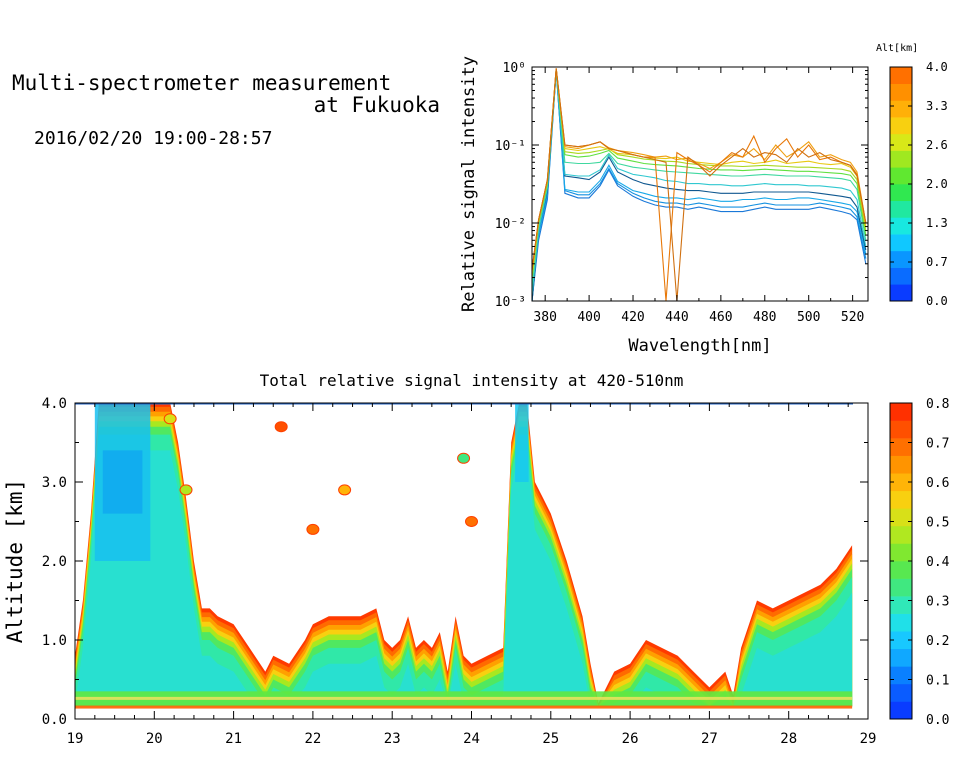 The height and width of the screenshot is (770, 960). What do you see at coordinates (937, 301) in the screenshot?
I see `altitude-colorbar-tick-label: 0.0` at bounding box center [937, 301].